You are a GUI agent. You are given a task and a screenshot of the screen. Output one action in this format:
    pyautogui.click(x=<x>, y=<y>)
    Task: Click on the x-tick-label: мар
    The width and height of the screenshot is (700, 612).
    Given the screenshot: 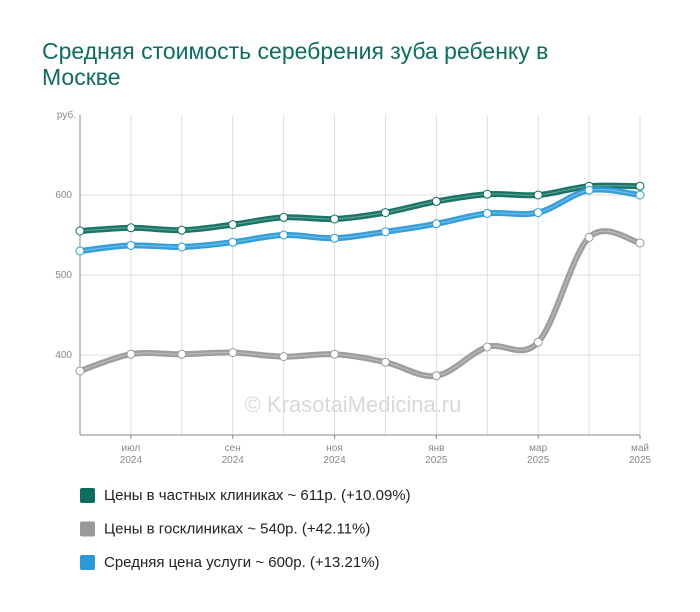 What is the action you would take?
    pyautogui.click(x=538, y=448)
    